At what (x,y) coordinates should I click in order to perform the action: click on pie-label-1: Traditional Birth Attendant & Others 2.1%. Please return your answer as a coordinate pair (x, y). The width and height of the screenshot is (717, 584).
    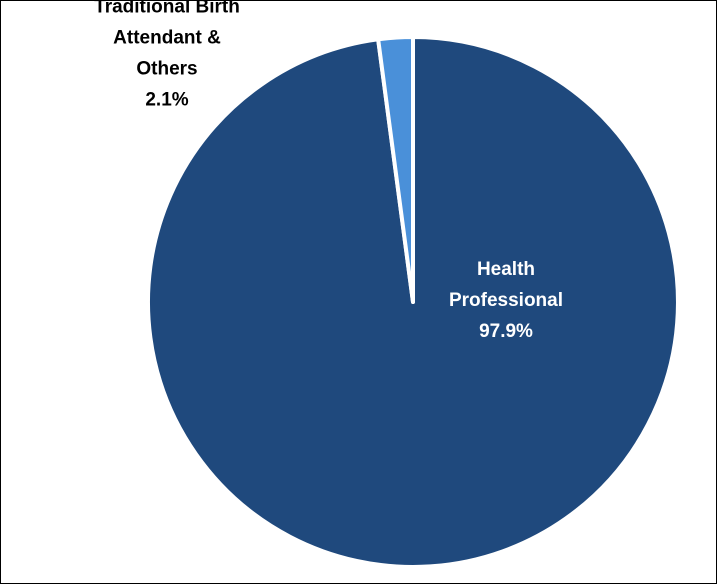
    Looking at the image, I should click on (167, 56).